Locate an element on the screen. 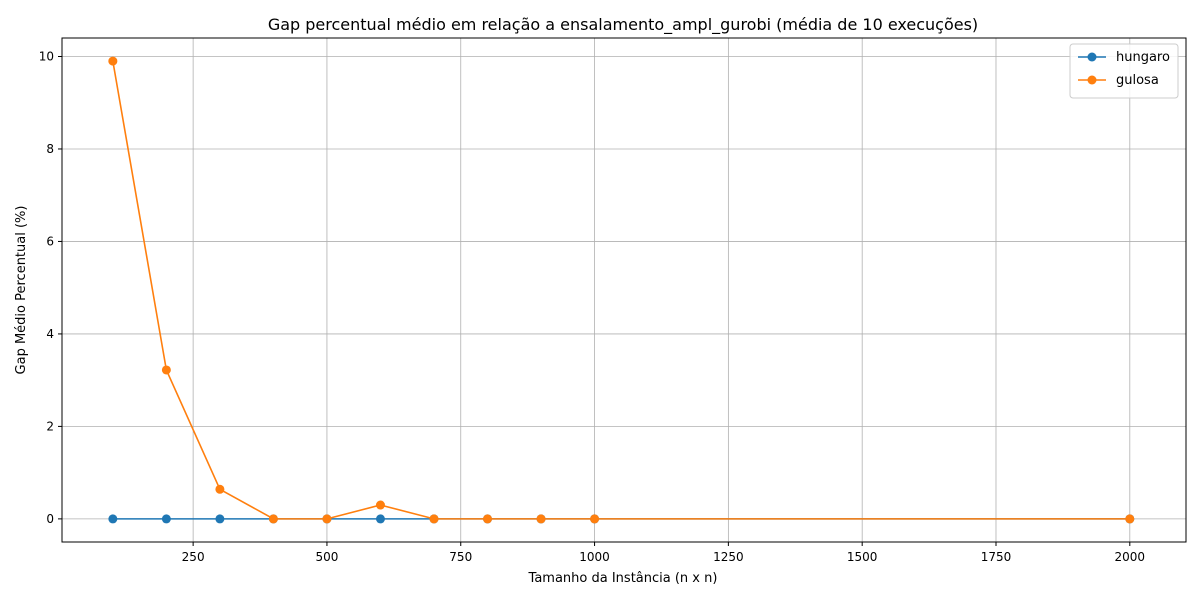 The width and height of the screenshot is (1200, 600). x-tick-label: 1750 is located at coordinates (996, 557).